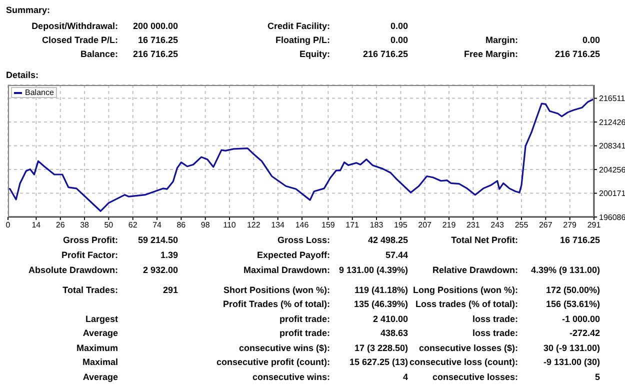 The width and height of the screenshot is (625, 386). Describe the element at coordinates (276, 304) in the screenshot. I see `text: Profit Trades (% of total):` at that location.